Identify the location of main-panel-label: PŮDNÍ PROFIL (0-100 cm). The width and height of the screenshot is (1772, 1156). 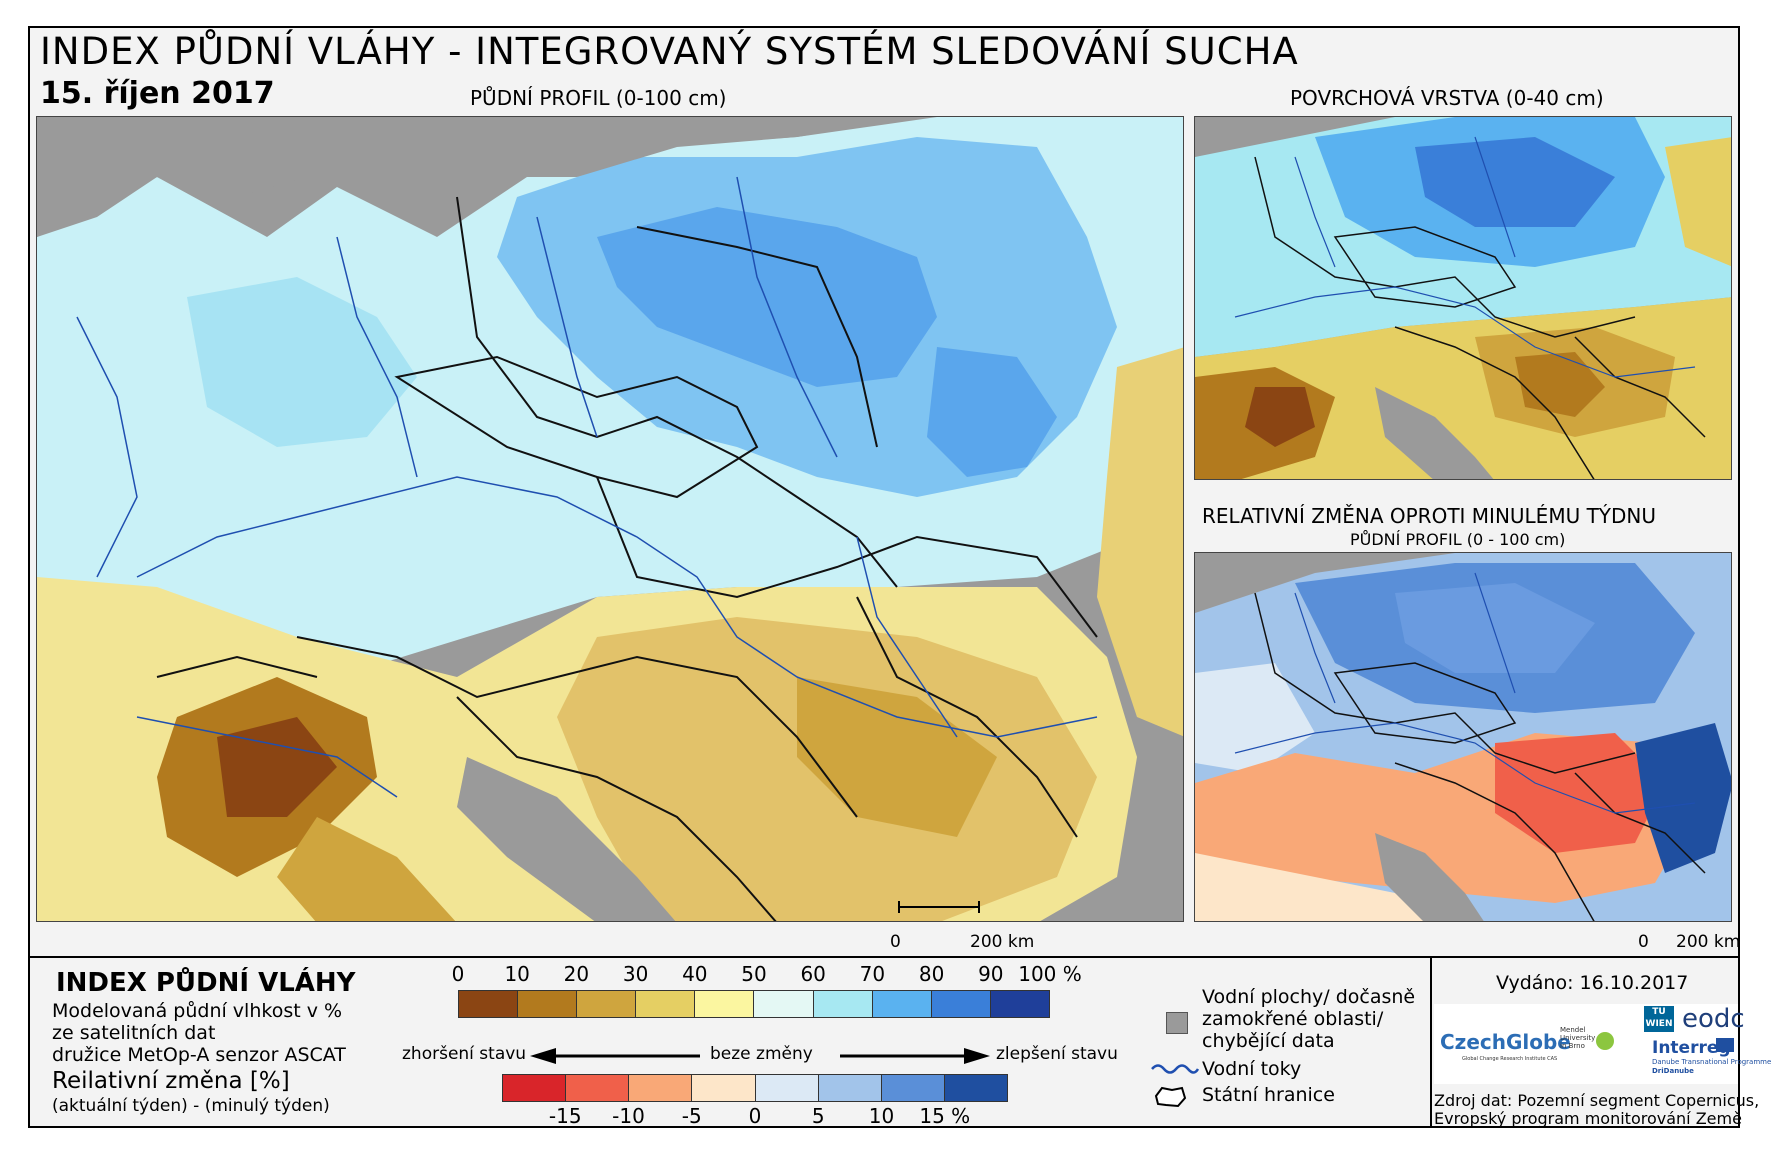
(598, 98).